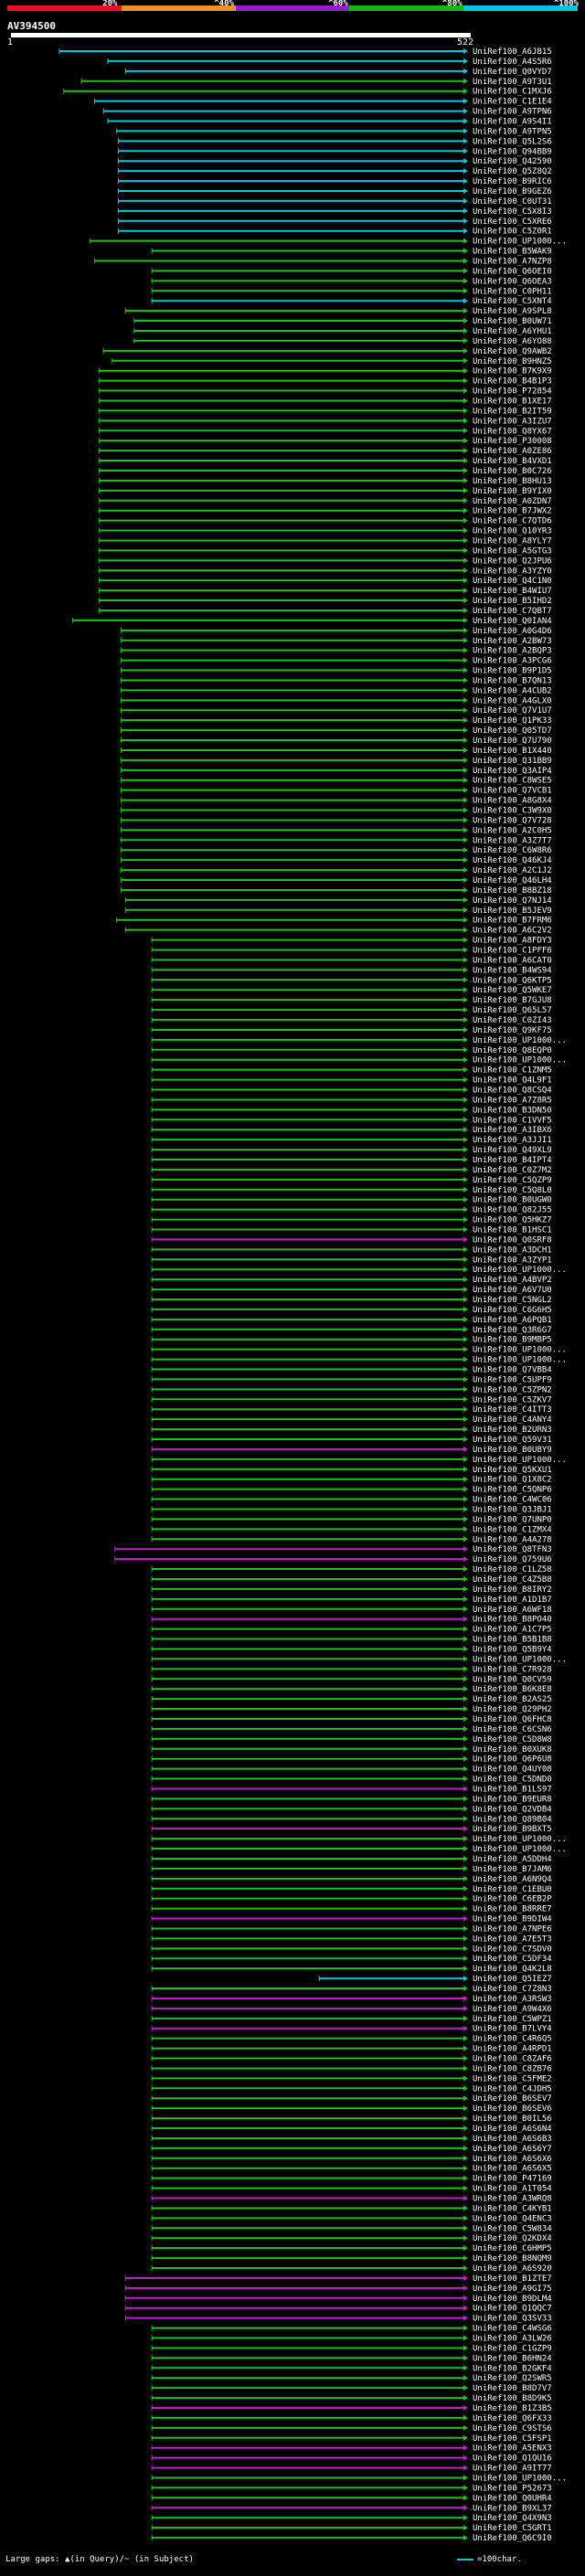  Describe the element at coordinates (512, 571) in the screenshot. I see `hit-label: UniRef100_A3YZY0` at that location.